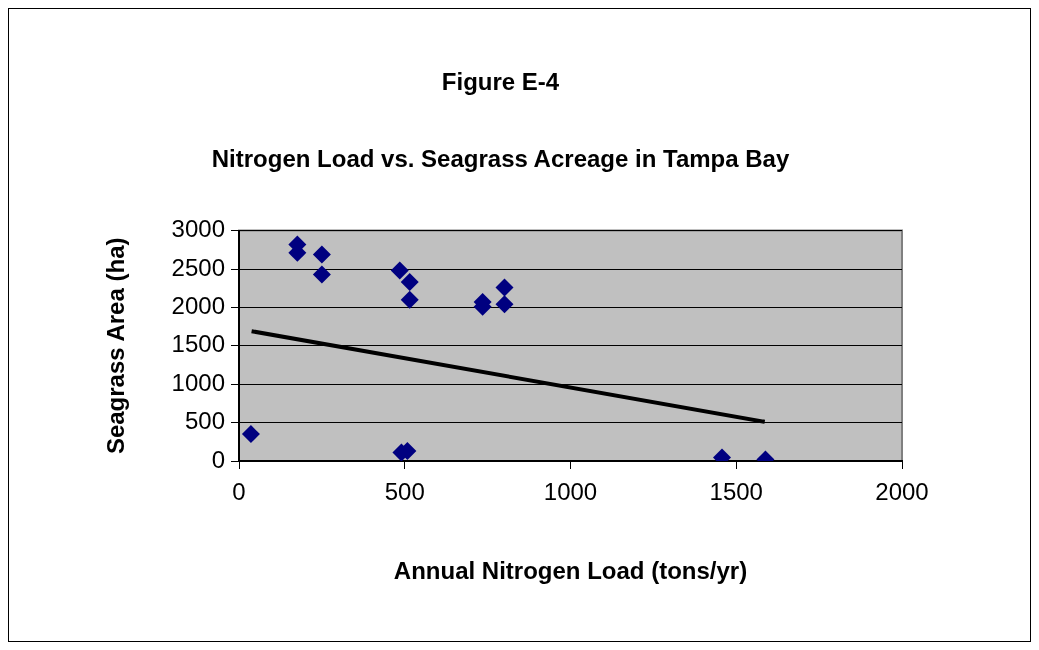  I want to click on x-tick-label: 1500, so click(736, 492).